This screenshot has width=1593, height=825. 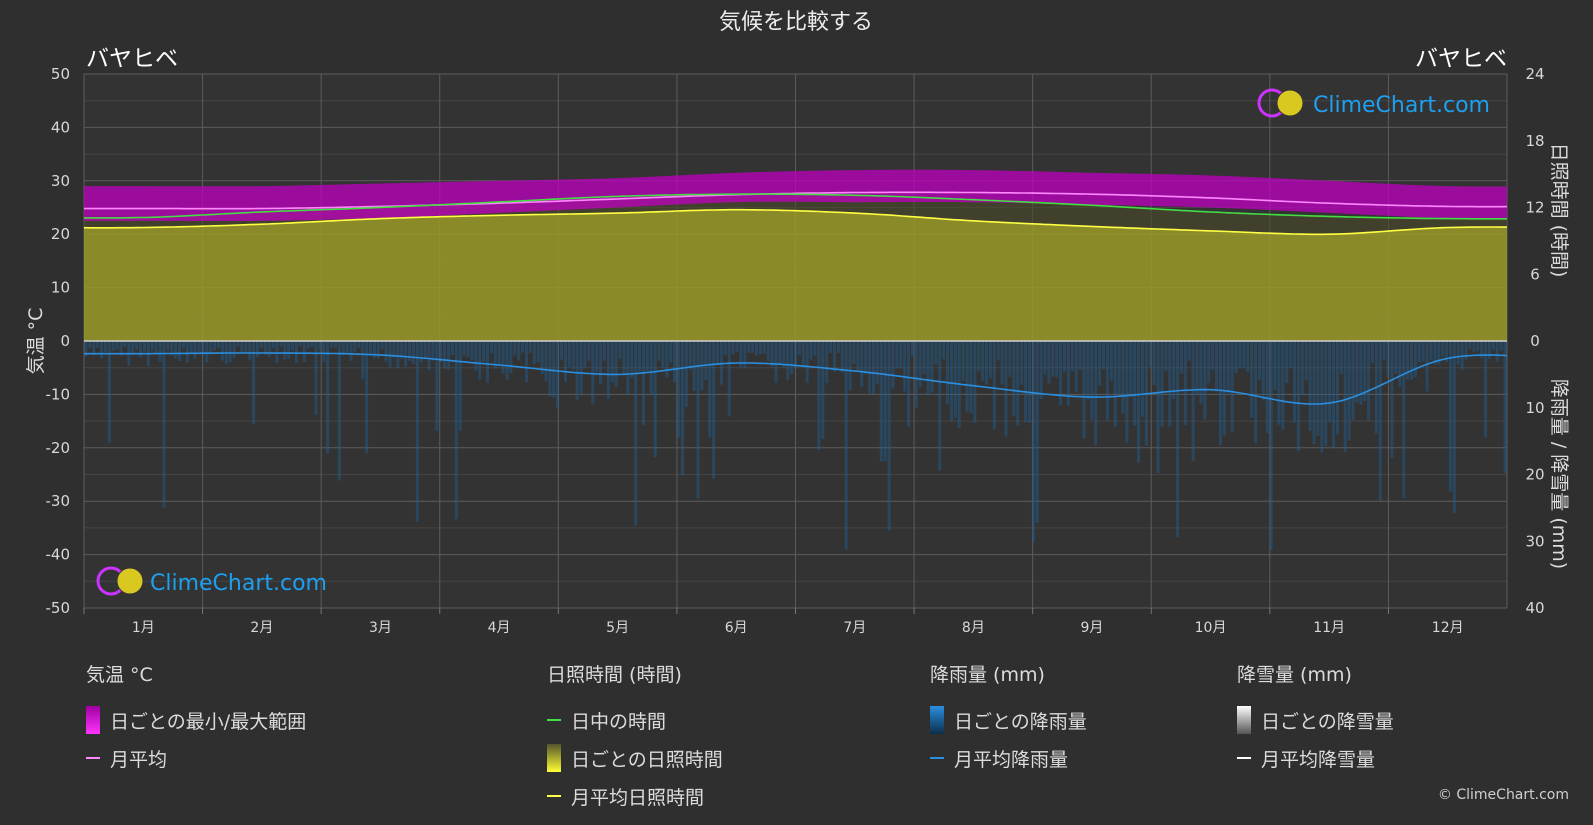 What do you see at coordinates (60, 127) in the screenshot?
I see `y-left-tick-label: 40` at bounding box center [60, 127].